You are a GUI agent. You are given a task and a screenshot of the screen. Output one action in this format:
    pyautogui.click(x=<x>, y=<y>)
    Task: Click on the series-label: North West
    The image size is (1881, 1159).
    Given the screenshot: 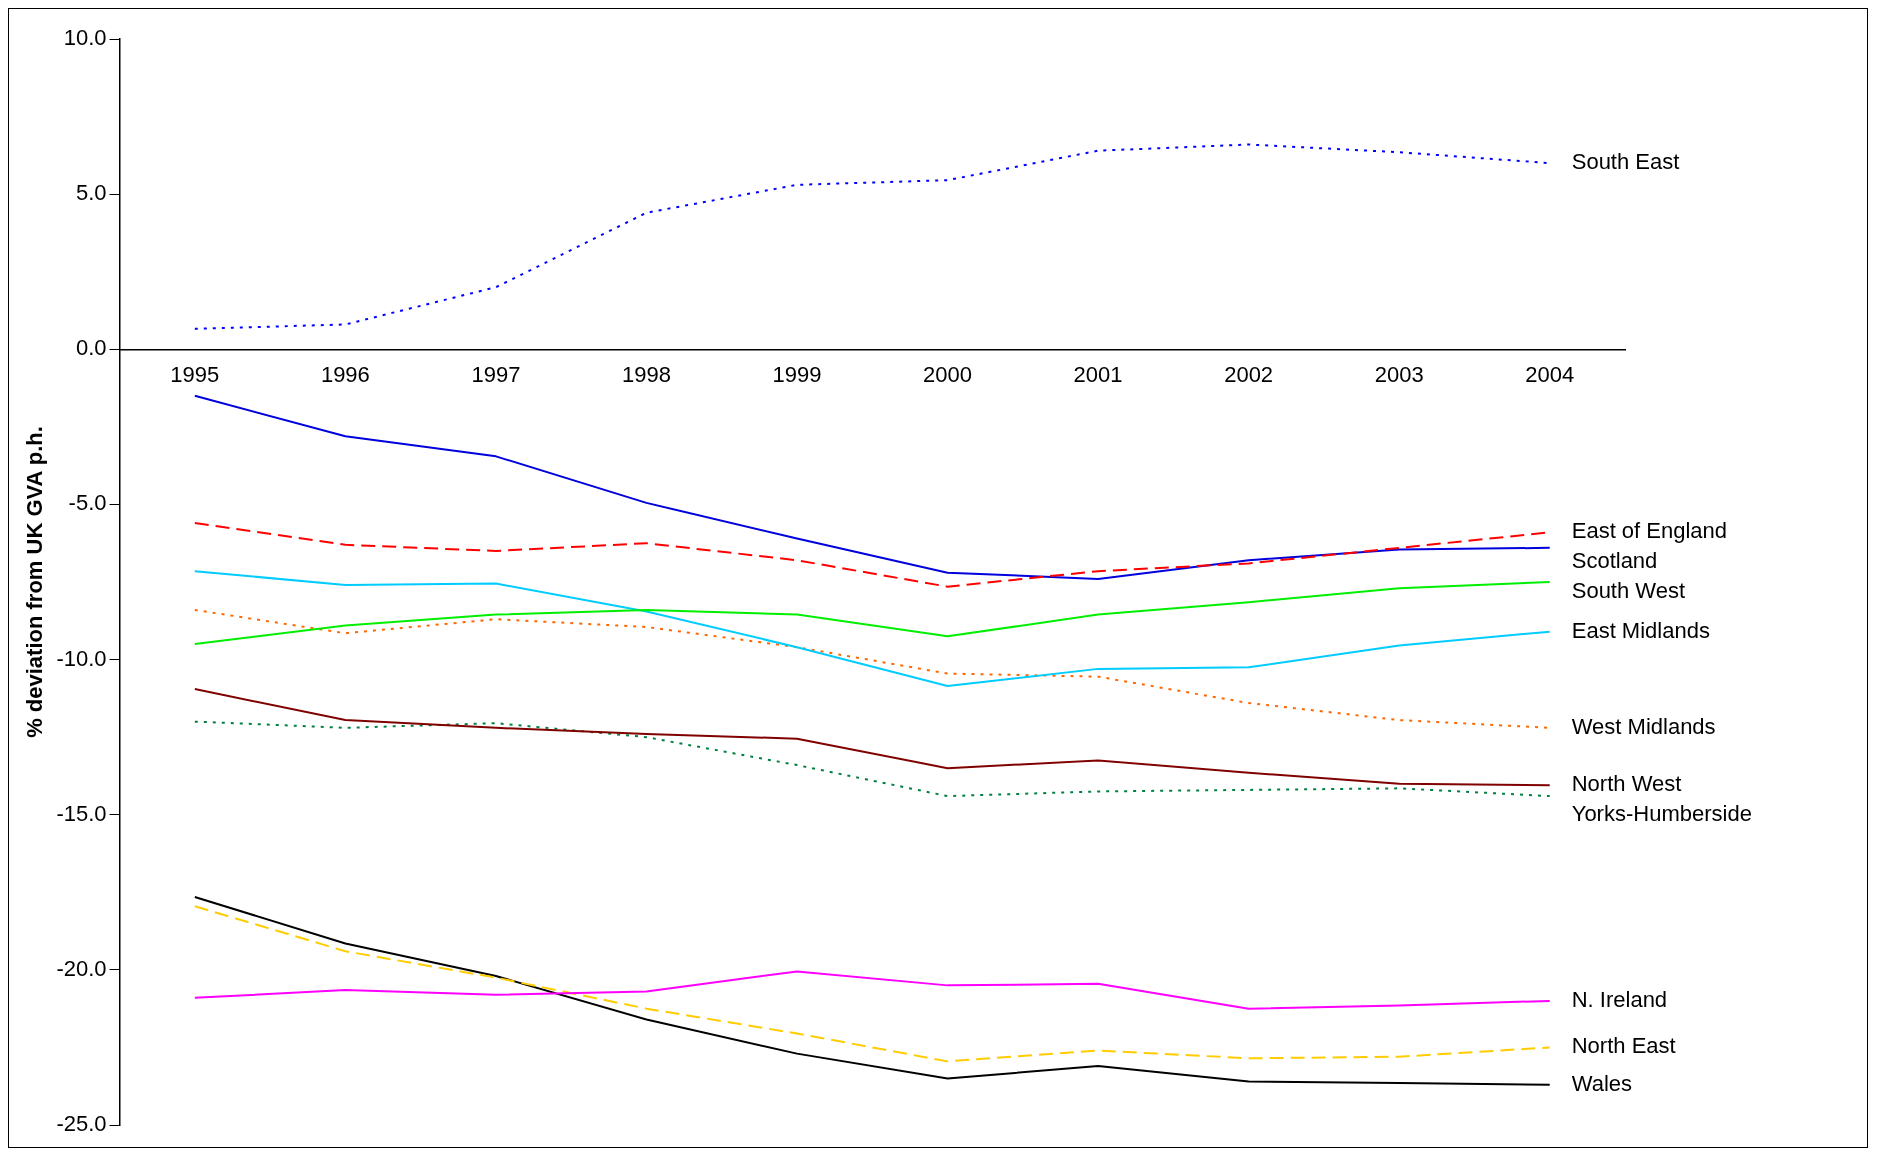 What is the action you would take?
    pyautogui.click(x=1626, y=784)
    